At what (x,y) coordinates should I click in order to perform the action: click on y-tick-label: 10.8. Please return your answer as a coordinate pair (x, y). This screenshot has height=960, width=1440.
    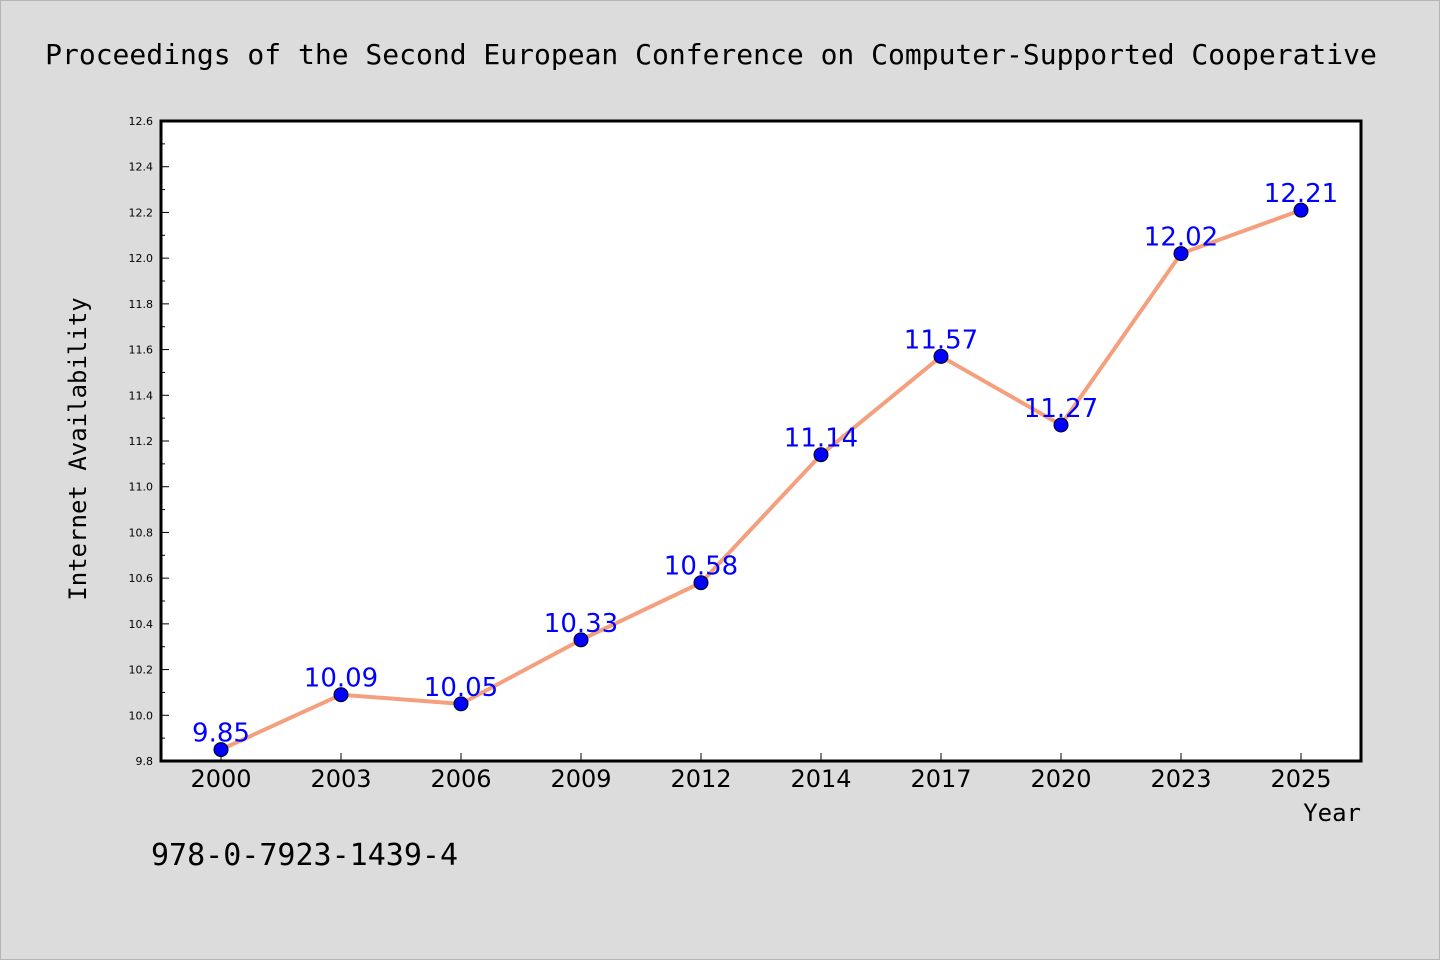
    Looking at the image, I should click on (141, 532).